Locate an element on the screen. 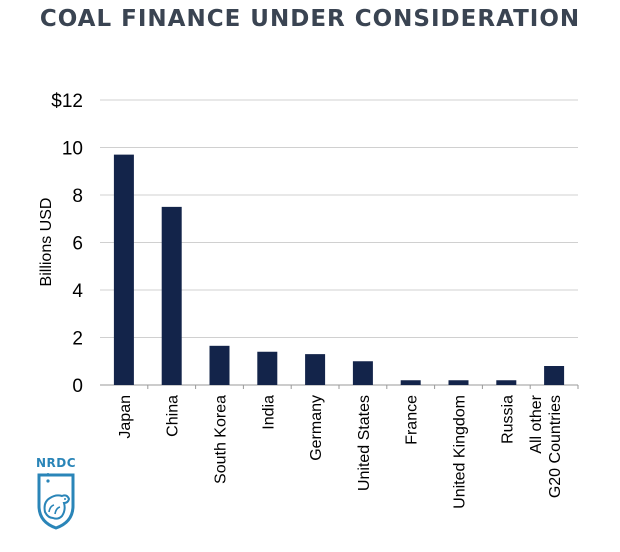 Image resolution: width=620 pixels, height=552 pixels. x-tick-label: Japan is located at coordinates (125, 417).